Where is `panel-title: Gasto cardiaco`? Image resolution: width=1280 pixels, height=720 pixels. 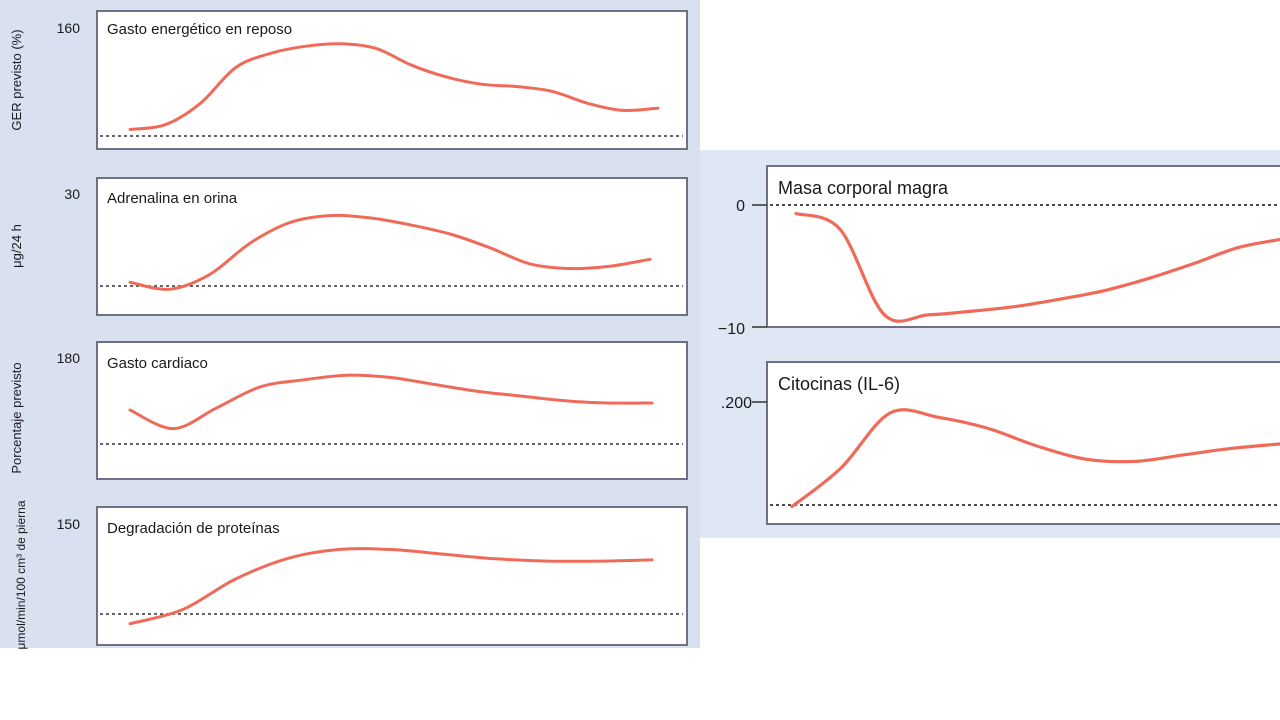 panel-title: Gasto cardiaco is located at coordinates (157, 363).